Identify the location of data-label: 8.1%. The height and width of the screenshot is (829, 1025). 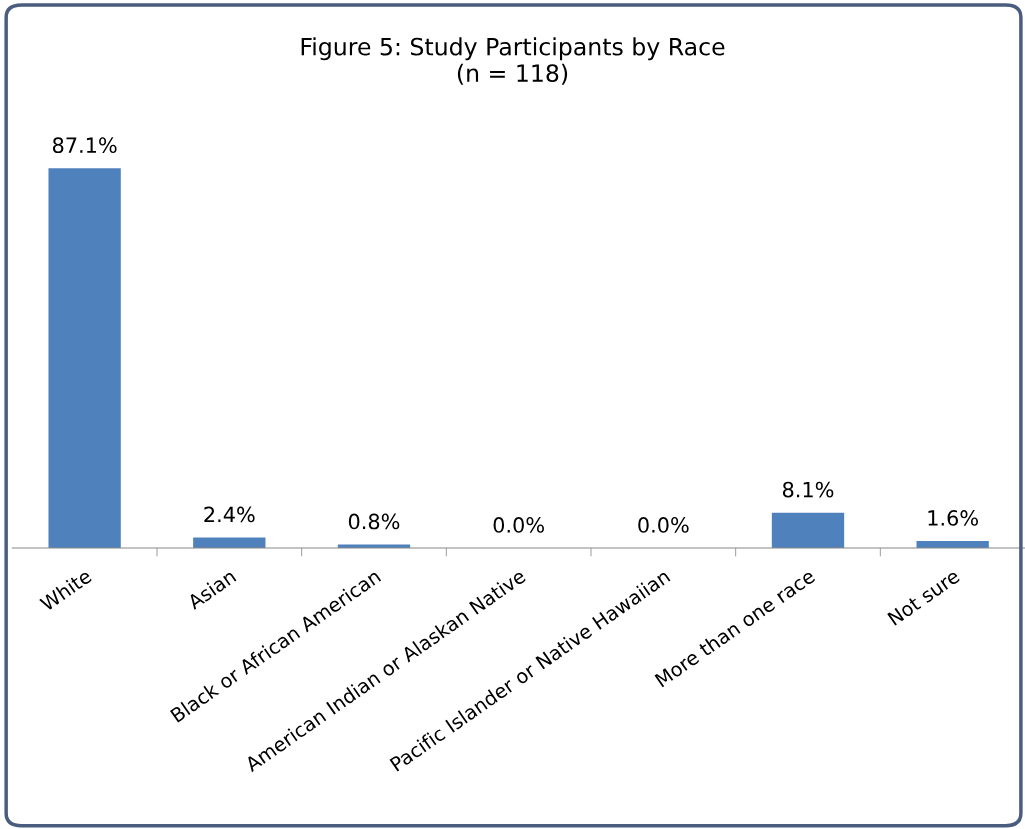
(808, 489).